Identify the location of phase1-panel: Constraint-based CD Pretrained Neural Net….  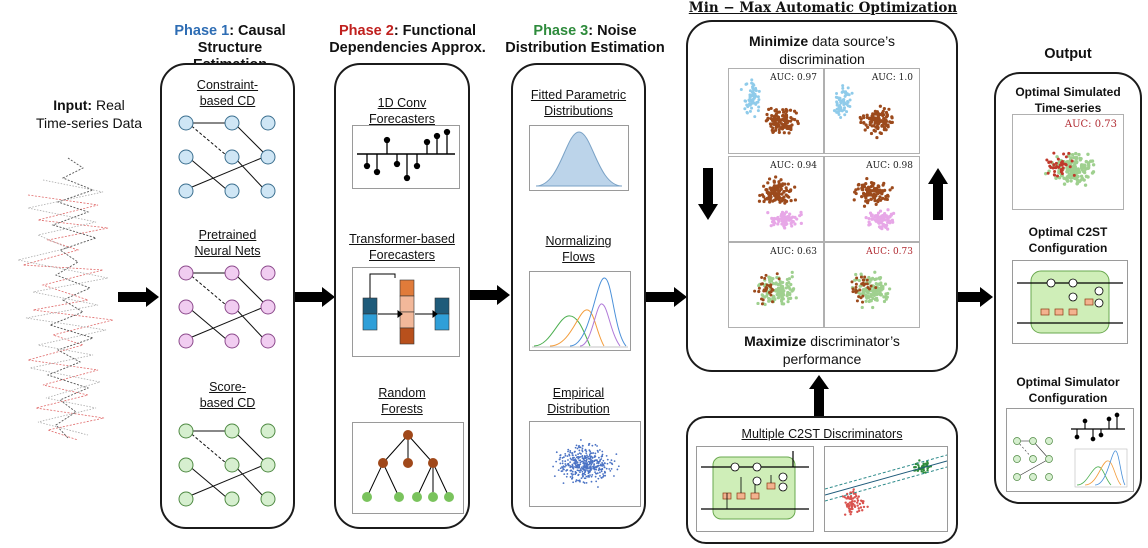
(227, 296).